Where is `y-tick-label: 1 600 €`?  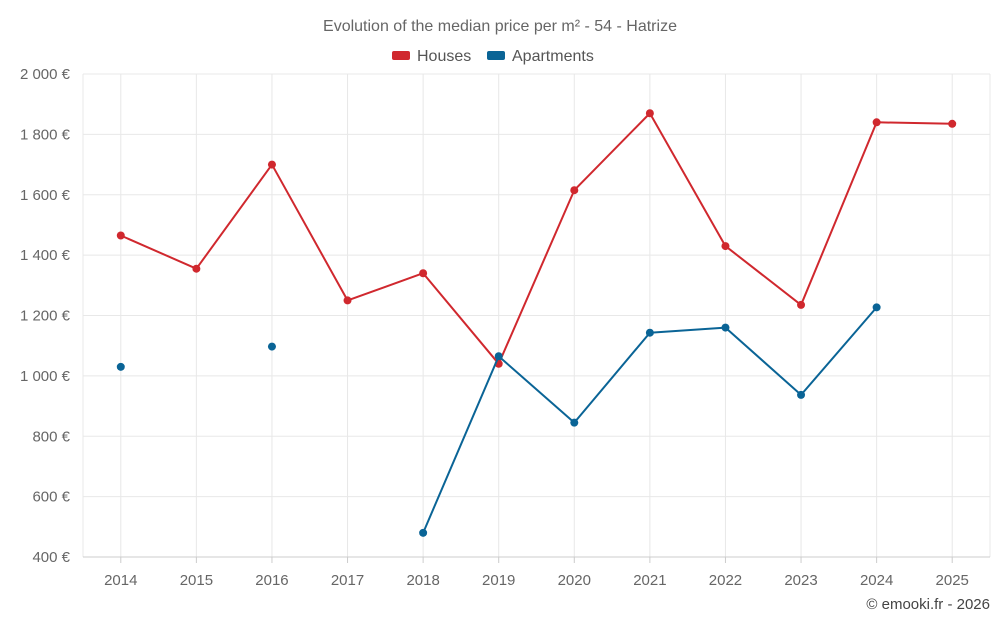
y-tick-label: 1 600 € is located at coordinates (45, 195).